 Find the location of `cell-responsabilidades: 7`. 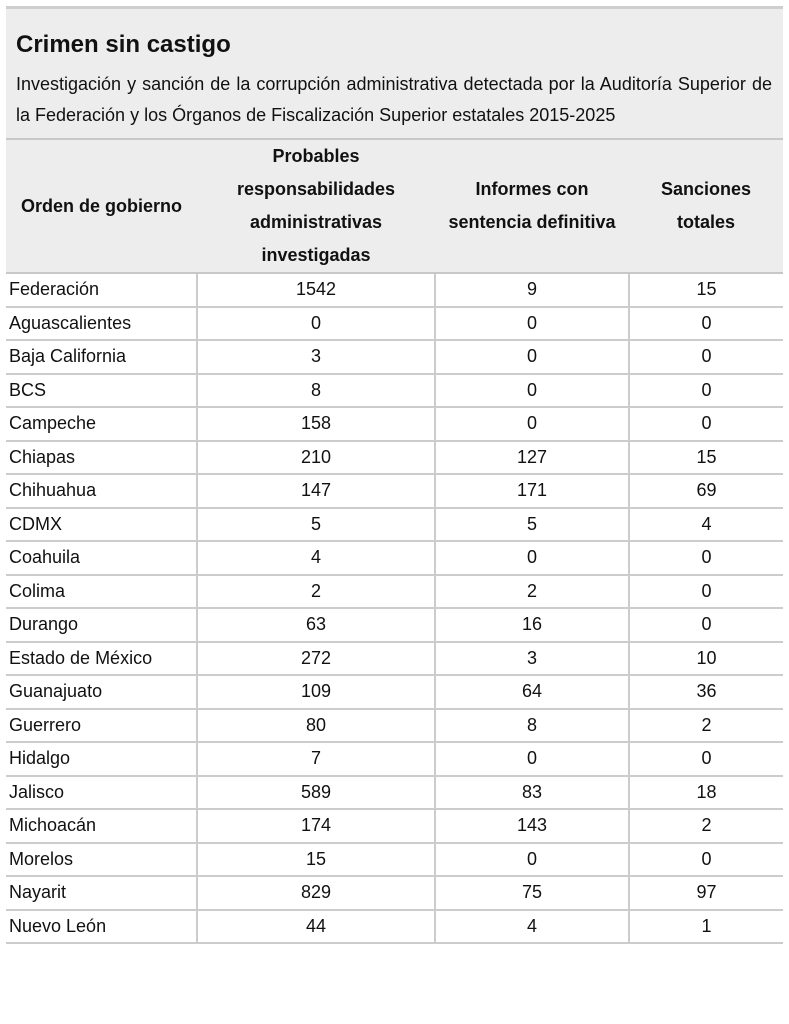

cell-responsabilidades: 7 is located at coordinates (316, 759).